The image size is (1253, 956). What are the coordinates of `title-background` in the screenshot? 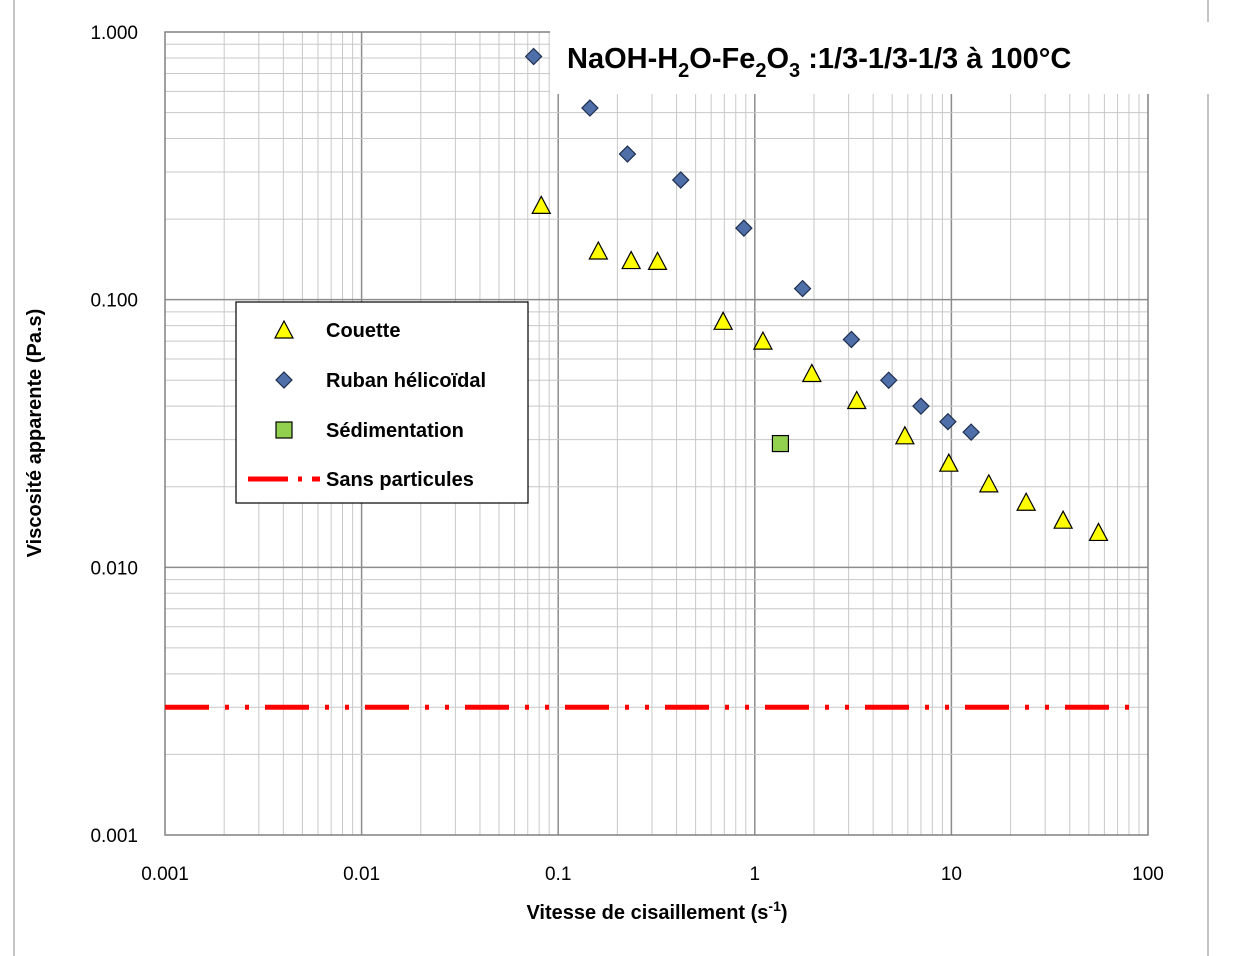 It's located at (897, 58).